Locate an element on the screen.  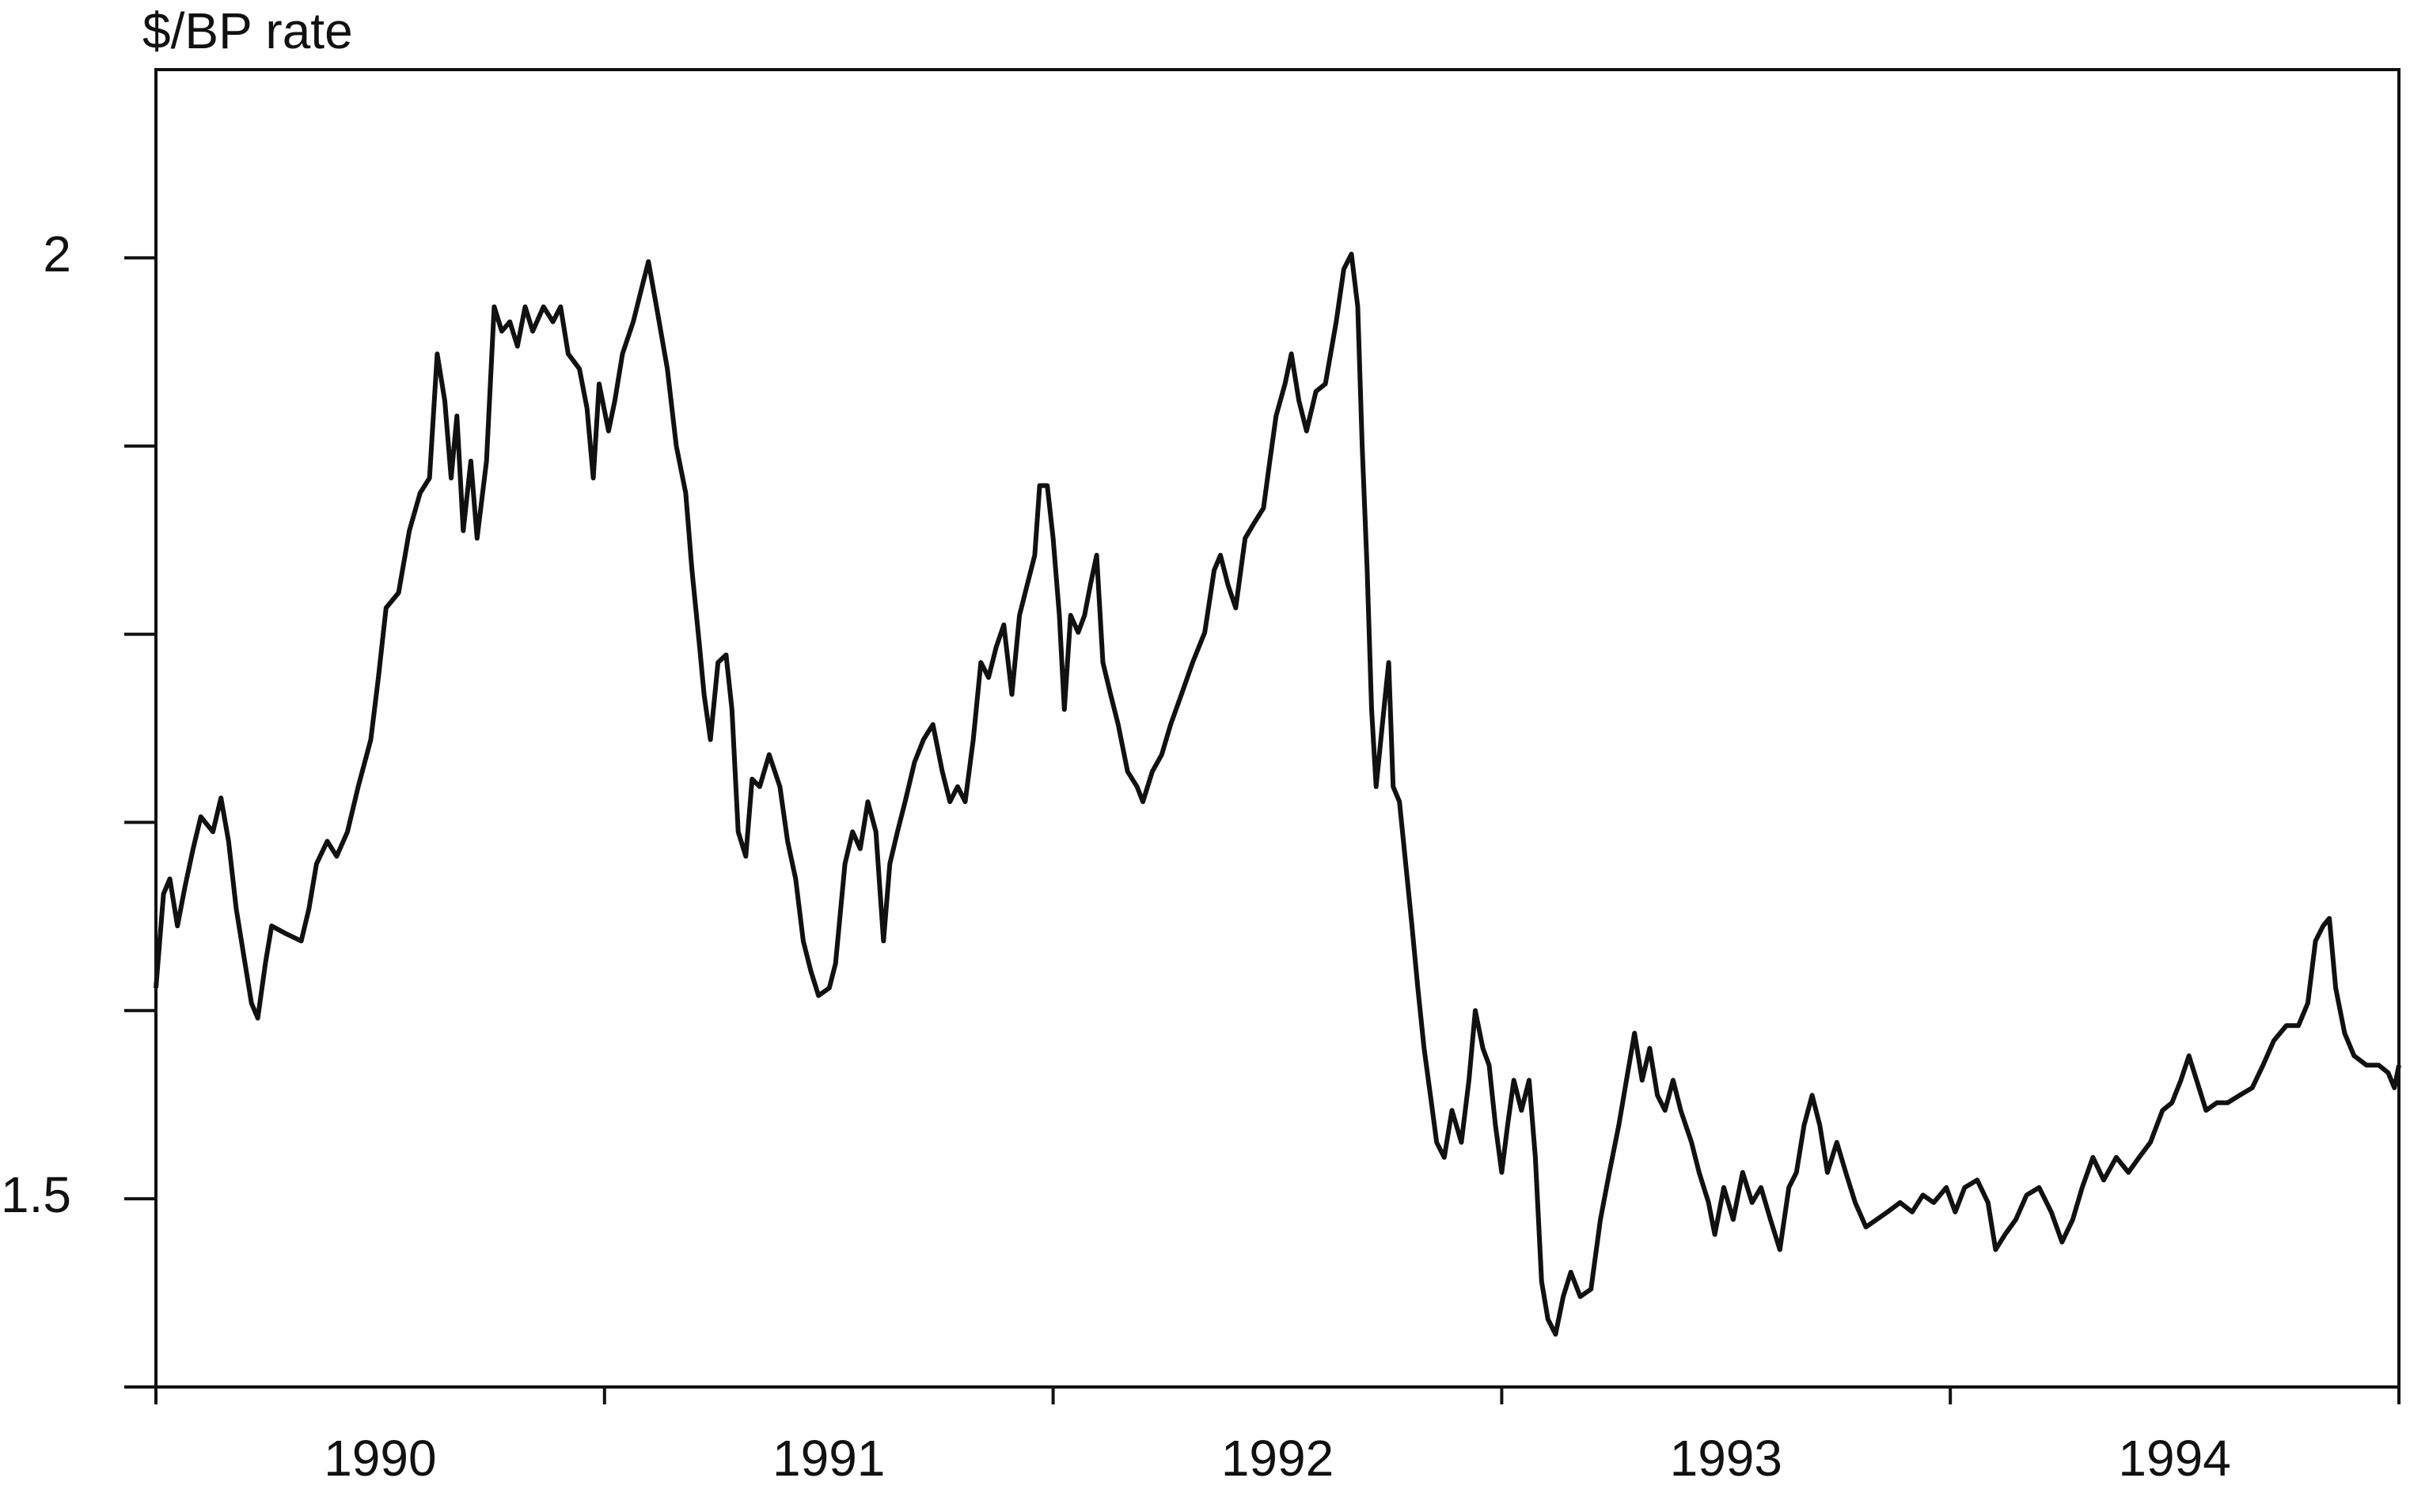
x-tick-label: 1994 is located at coordinates (2174, 1458).